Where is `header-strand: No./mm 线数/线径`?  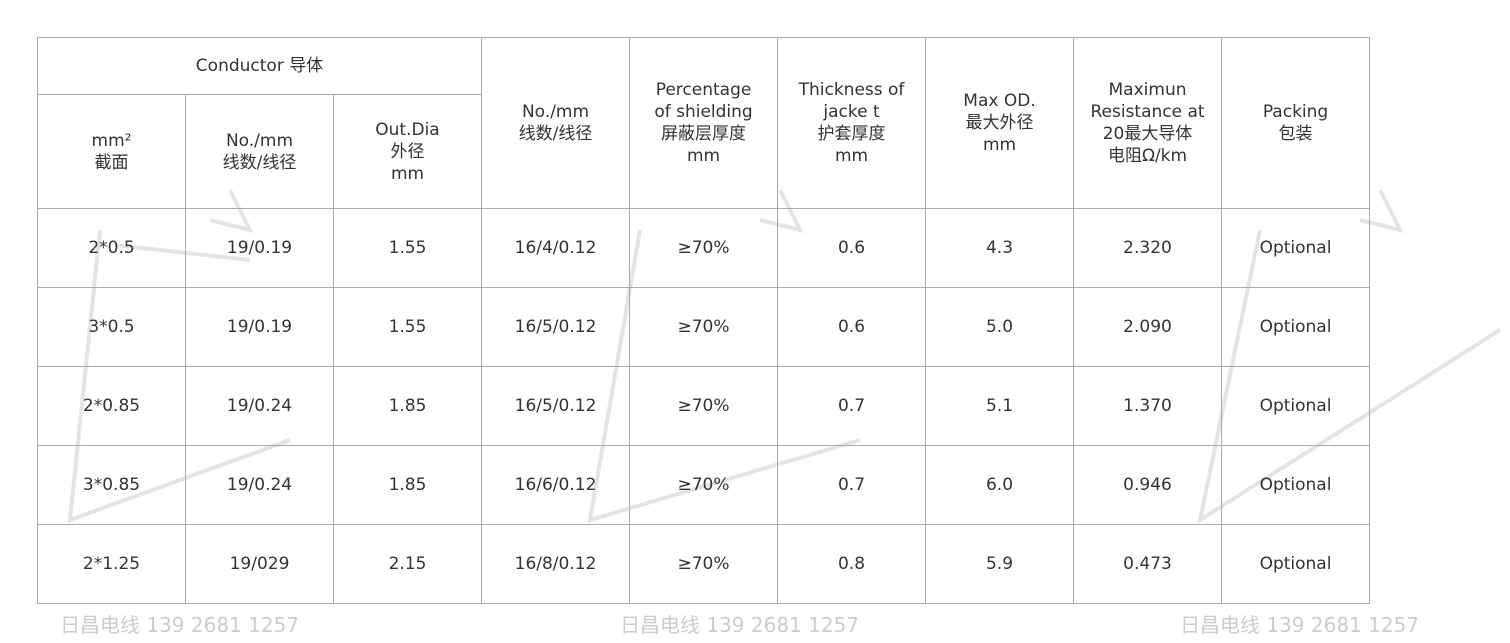 header-strand: No./mm 线数/线径 is located at coordinates (556, 123).